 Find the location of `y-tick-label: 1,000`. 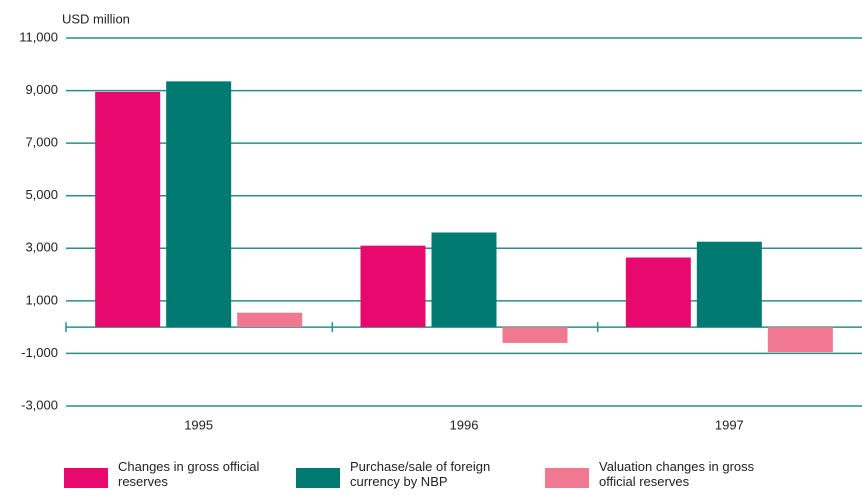

y-tick-label: 1,000 is located at coordinates (41, 299).